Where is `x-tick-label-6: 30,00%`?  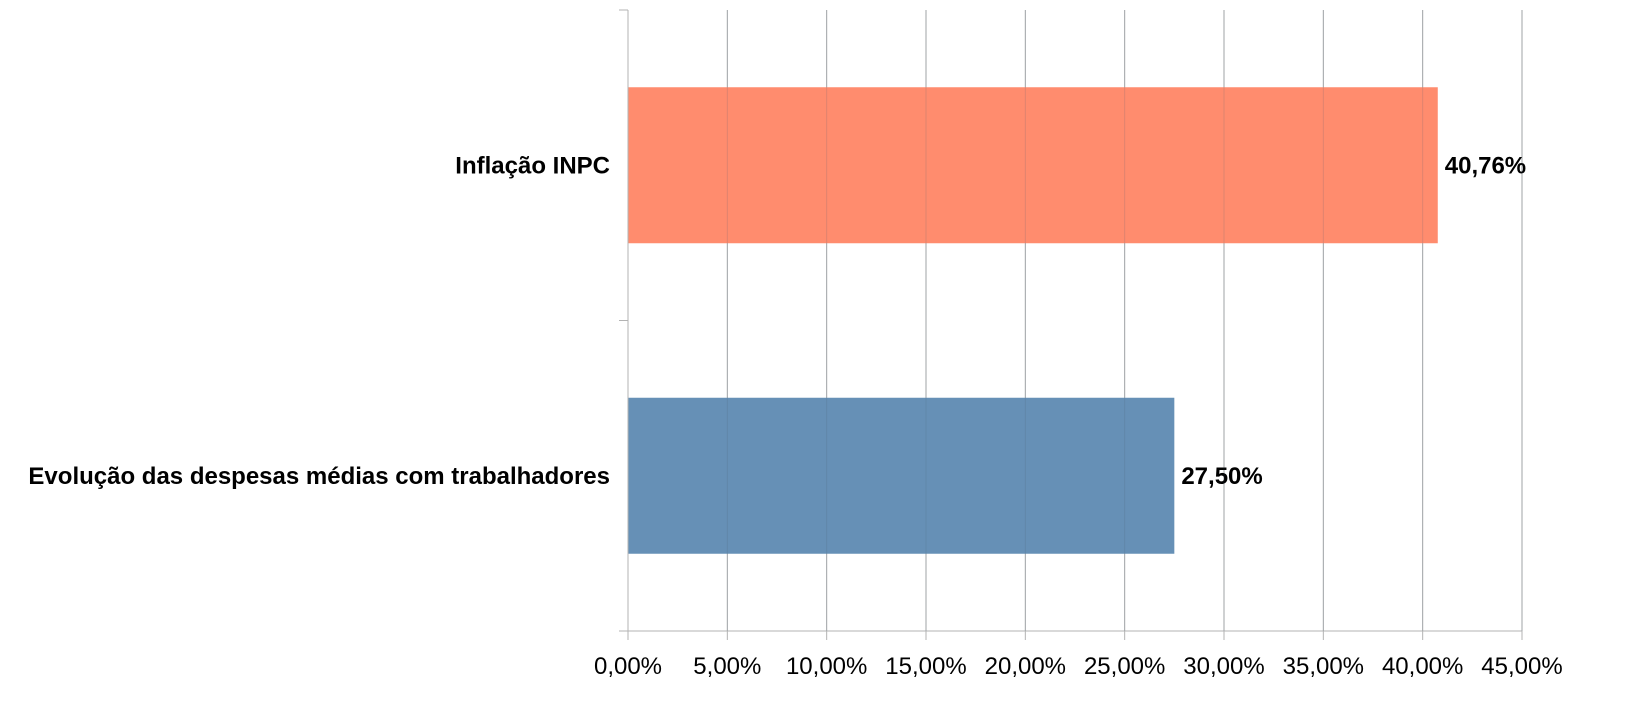 x-tick-label-6: 30,00% is located at coordinates (1223, 666).